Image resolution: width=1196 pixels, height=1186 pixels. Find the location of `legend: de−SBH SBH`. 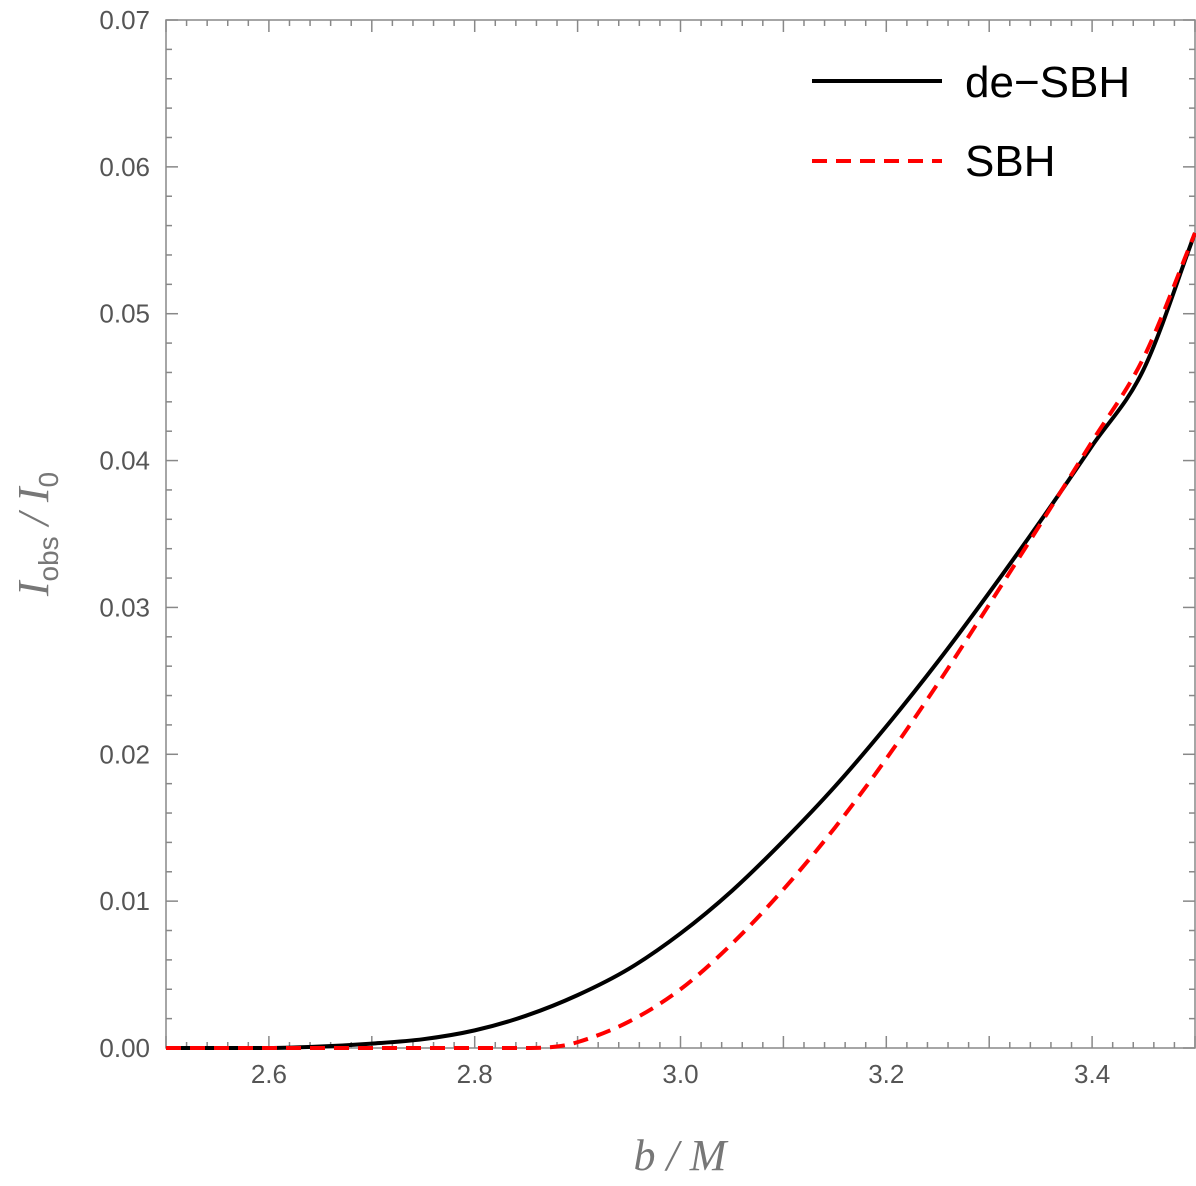

legend: de−SBH SBH is located at coordinates (971, 122).